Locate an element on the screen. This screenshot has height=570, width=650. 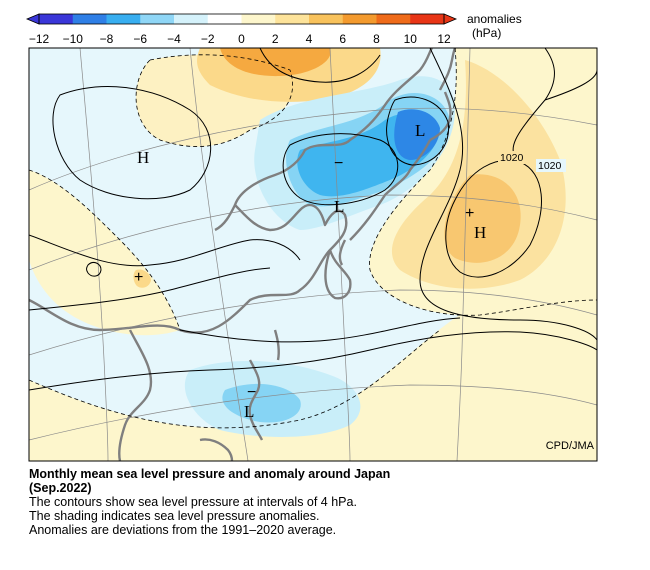
label-low-south: L is located at coordinates (249, 411).